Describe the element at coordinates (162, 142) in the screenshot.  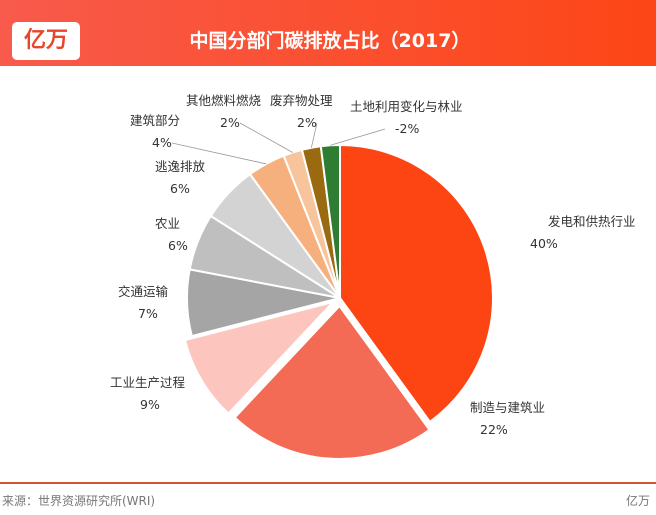
I see `value-label: 4%` at that location.